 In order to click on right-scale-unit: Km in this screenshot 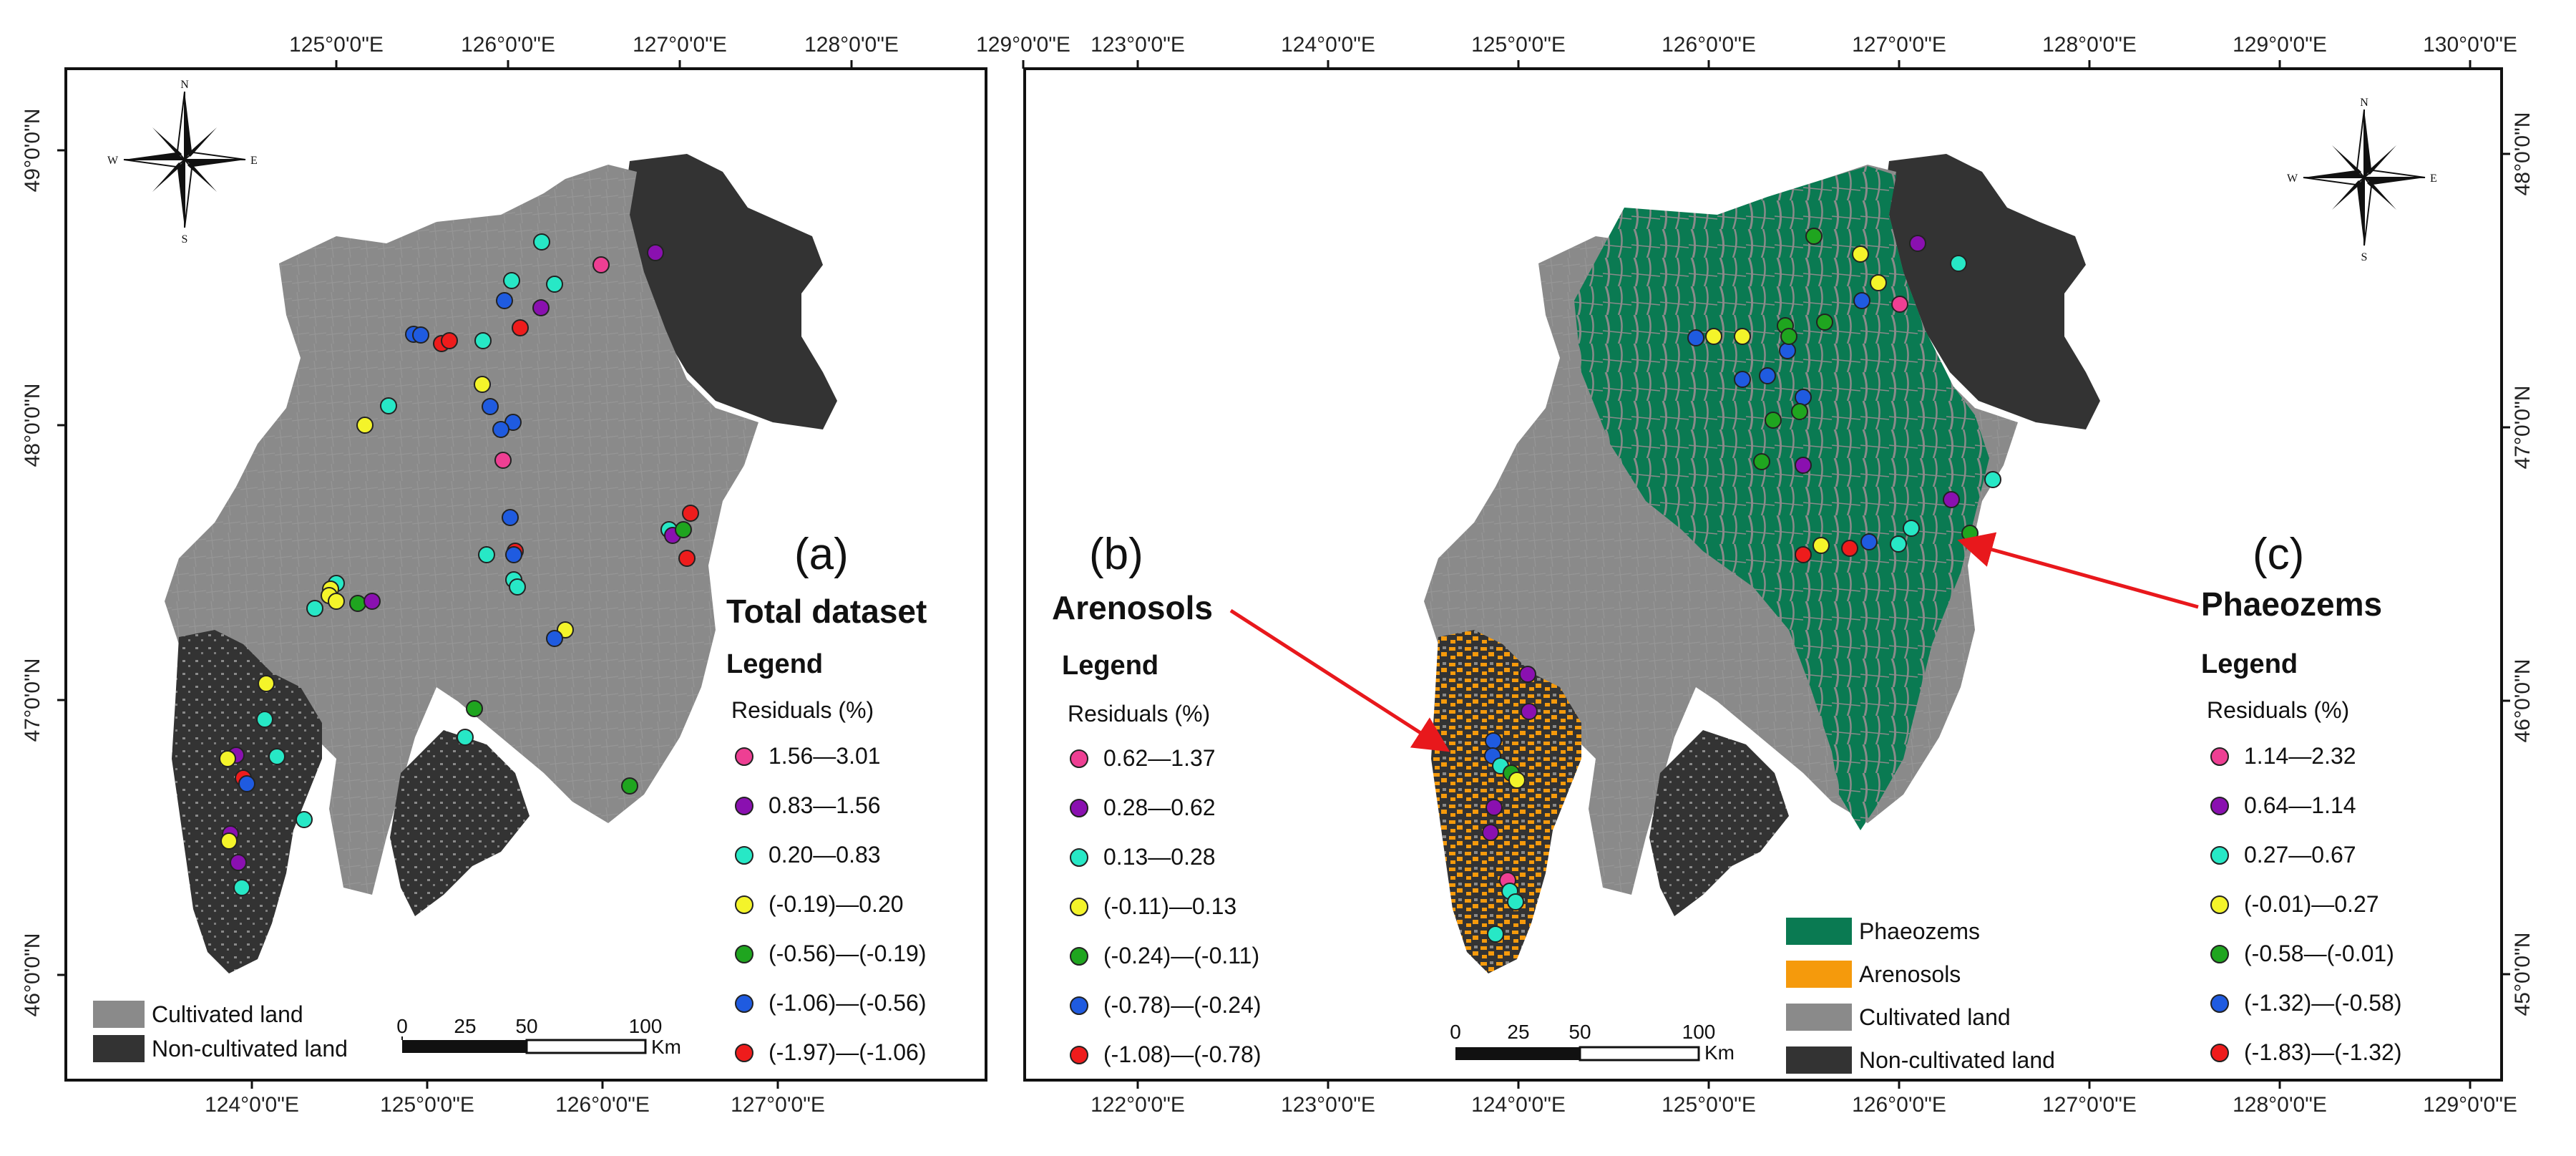, I will do `click(1719, 1052)`.